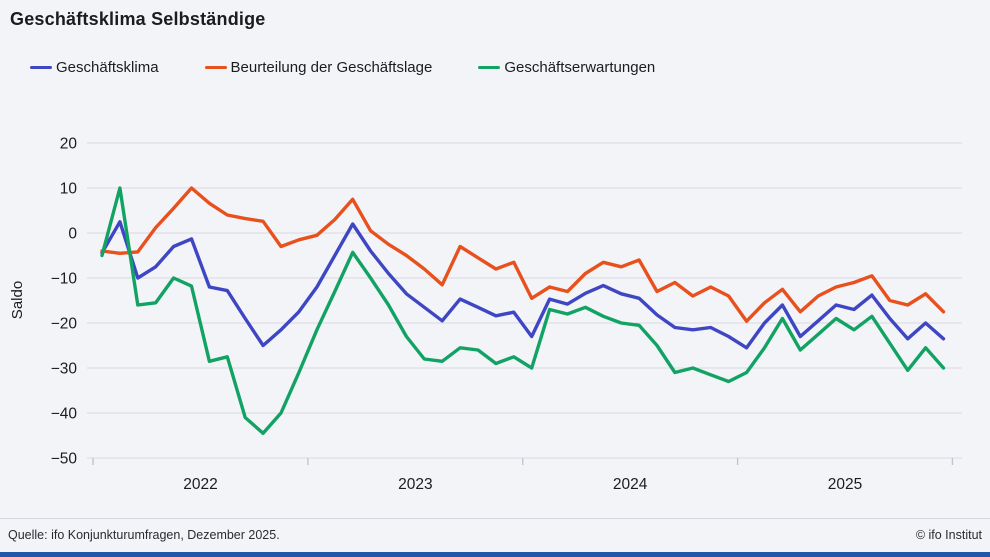 The height and width of the screenshot is (557, 990). What do you see at coordinates (948, 535) in the screenshot?
I see `copyright-note: © ifo Institut` at bounding box center [948, 535].